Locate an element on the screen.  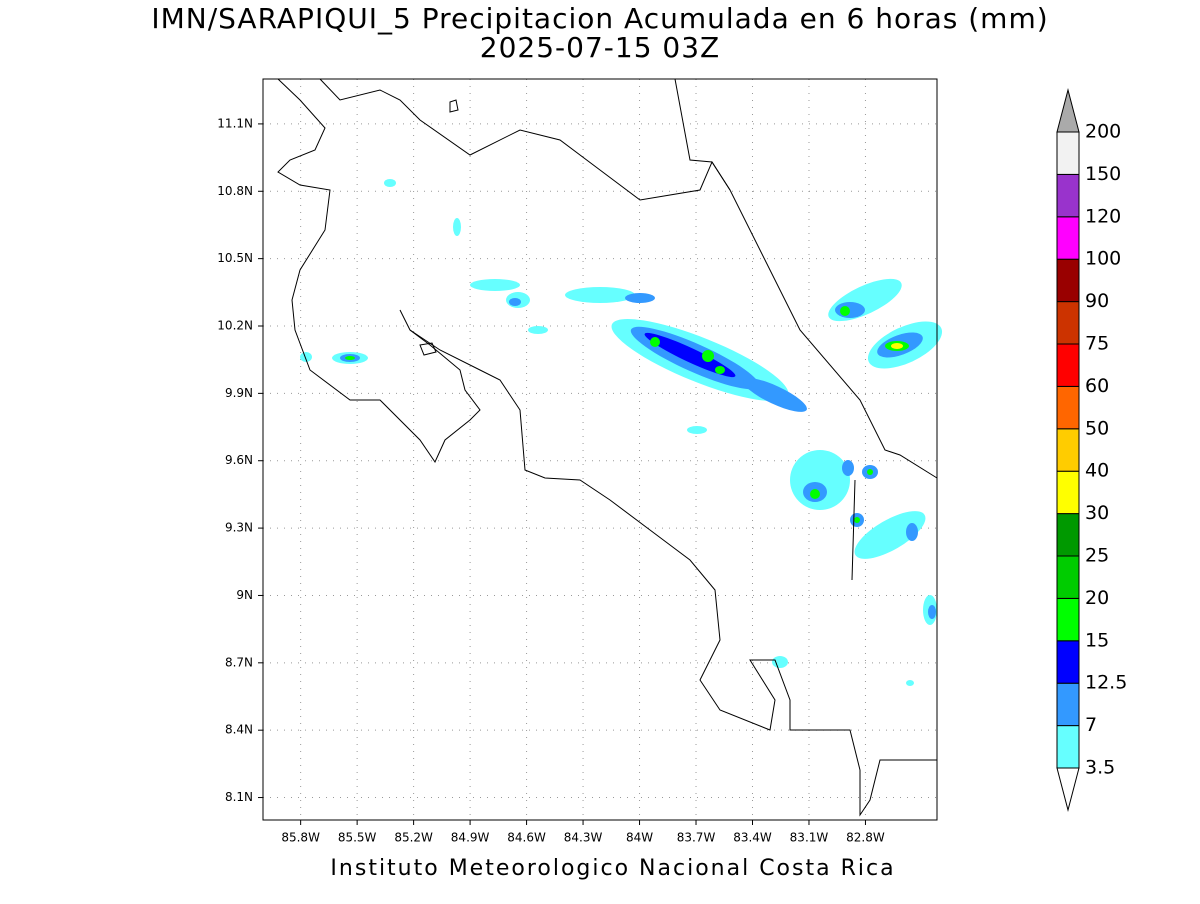
colorbar-label: 60 is located at coordinates (1097, 386).